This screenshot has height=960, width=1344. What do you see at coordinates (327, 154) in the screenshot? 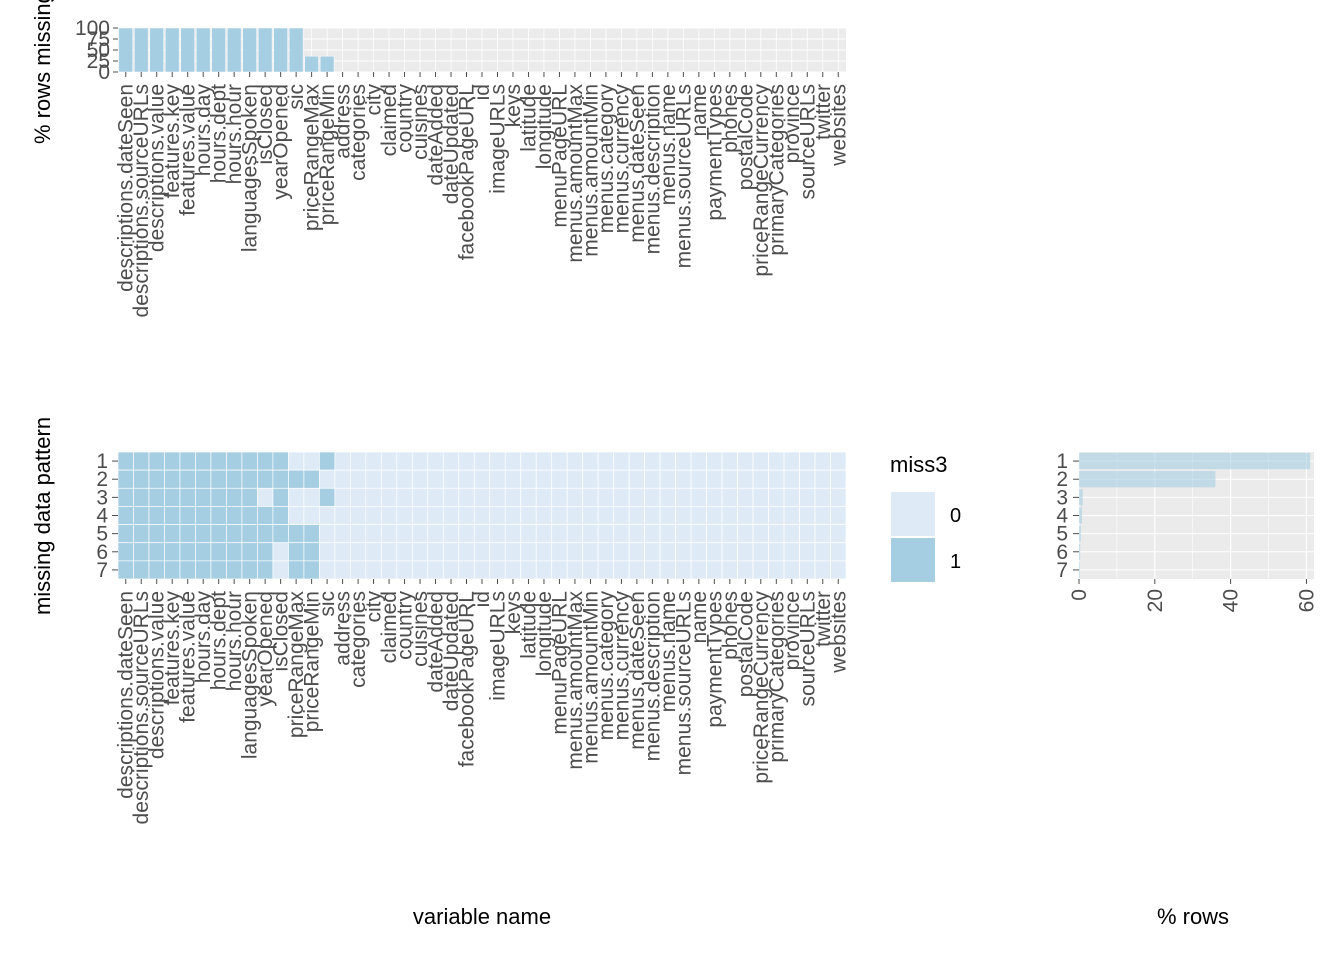
I see `x-tick-label: priceRangeMin` at bounding box center [327, 154].